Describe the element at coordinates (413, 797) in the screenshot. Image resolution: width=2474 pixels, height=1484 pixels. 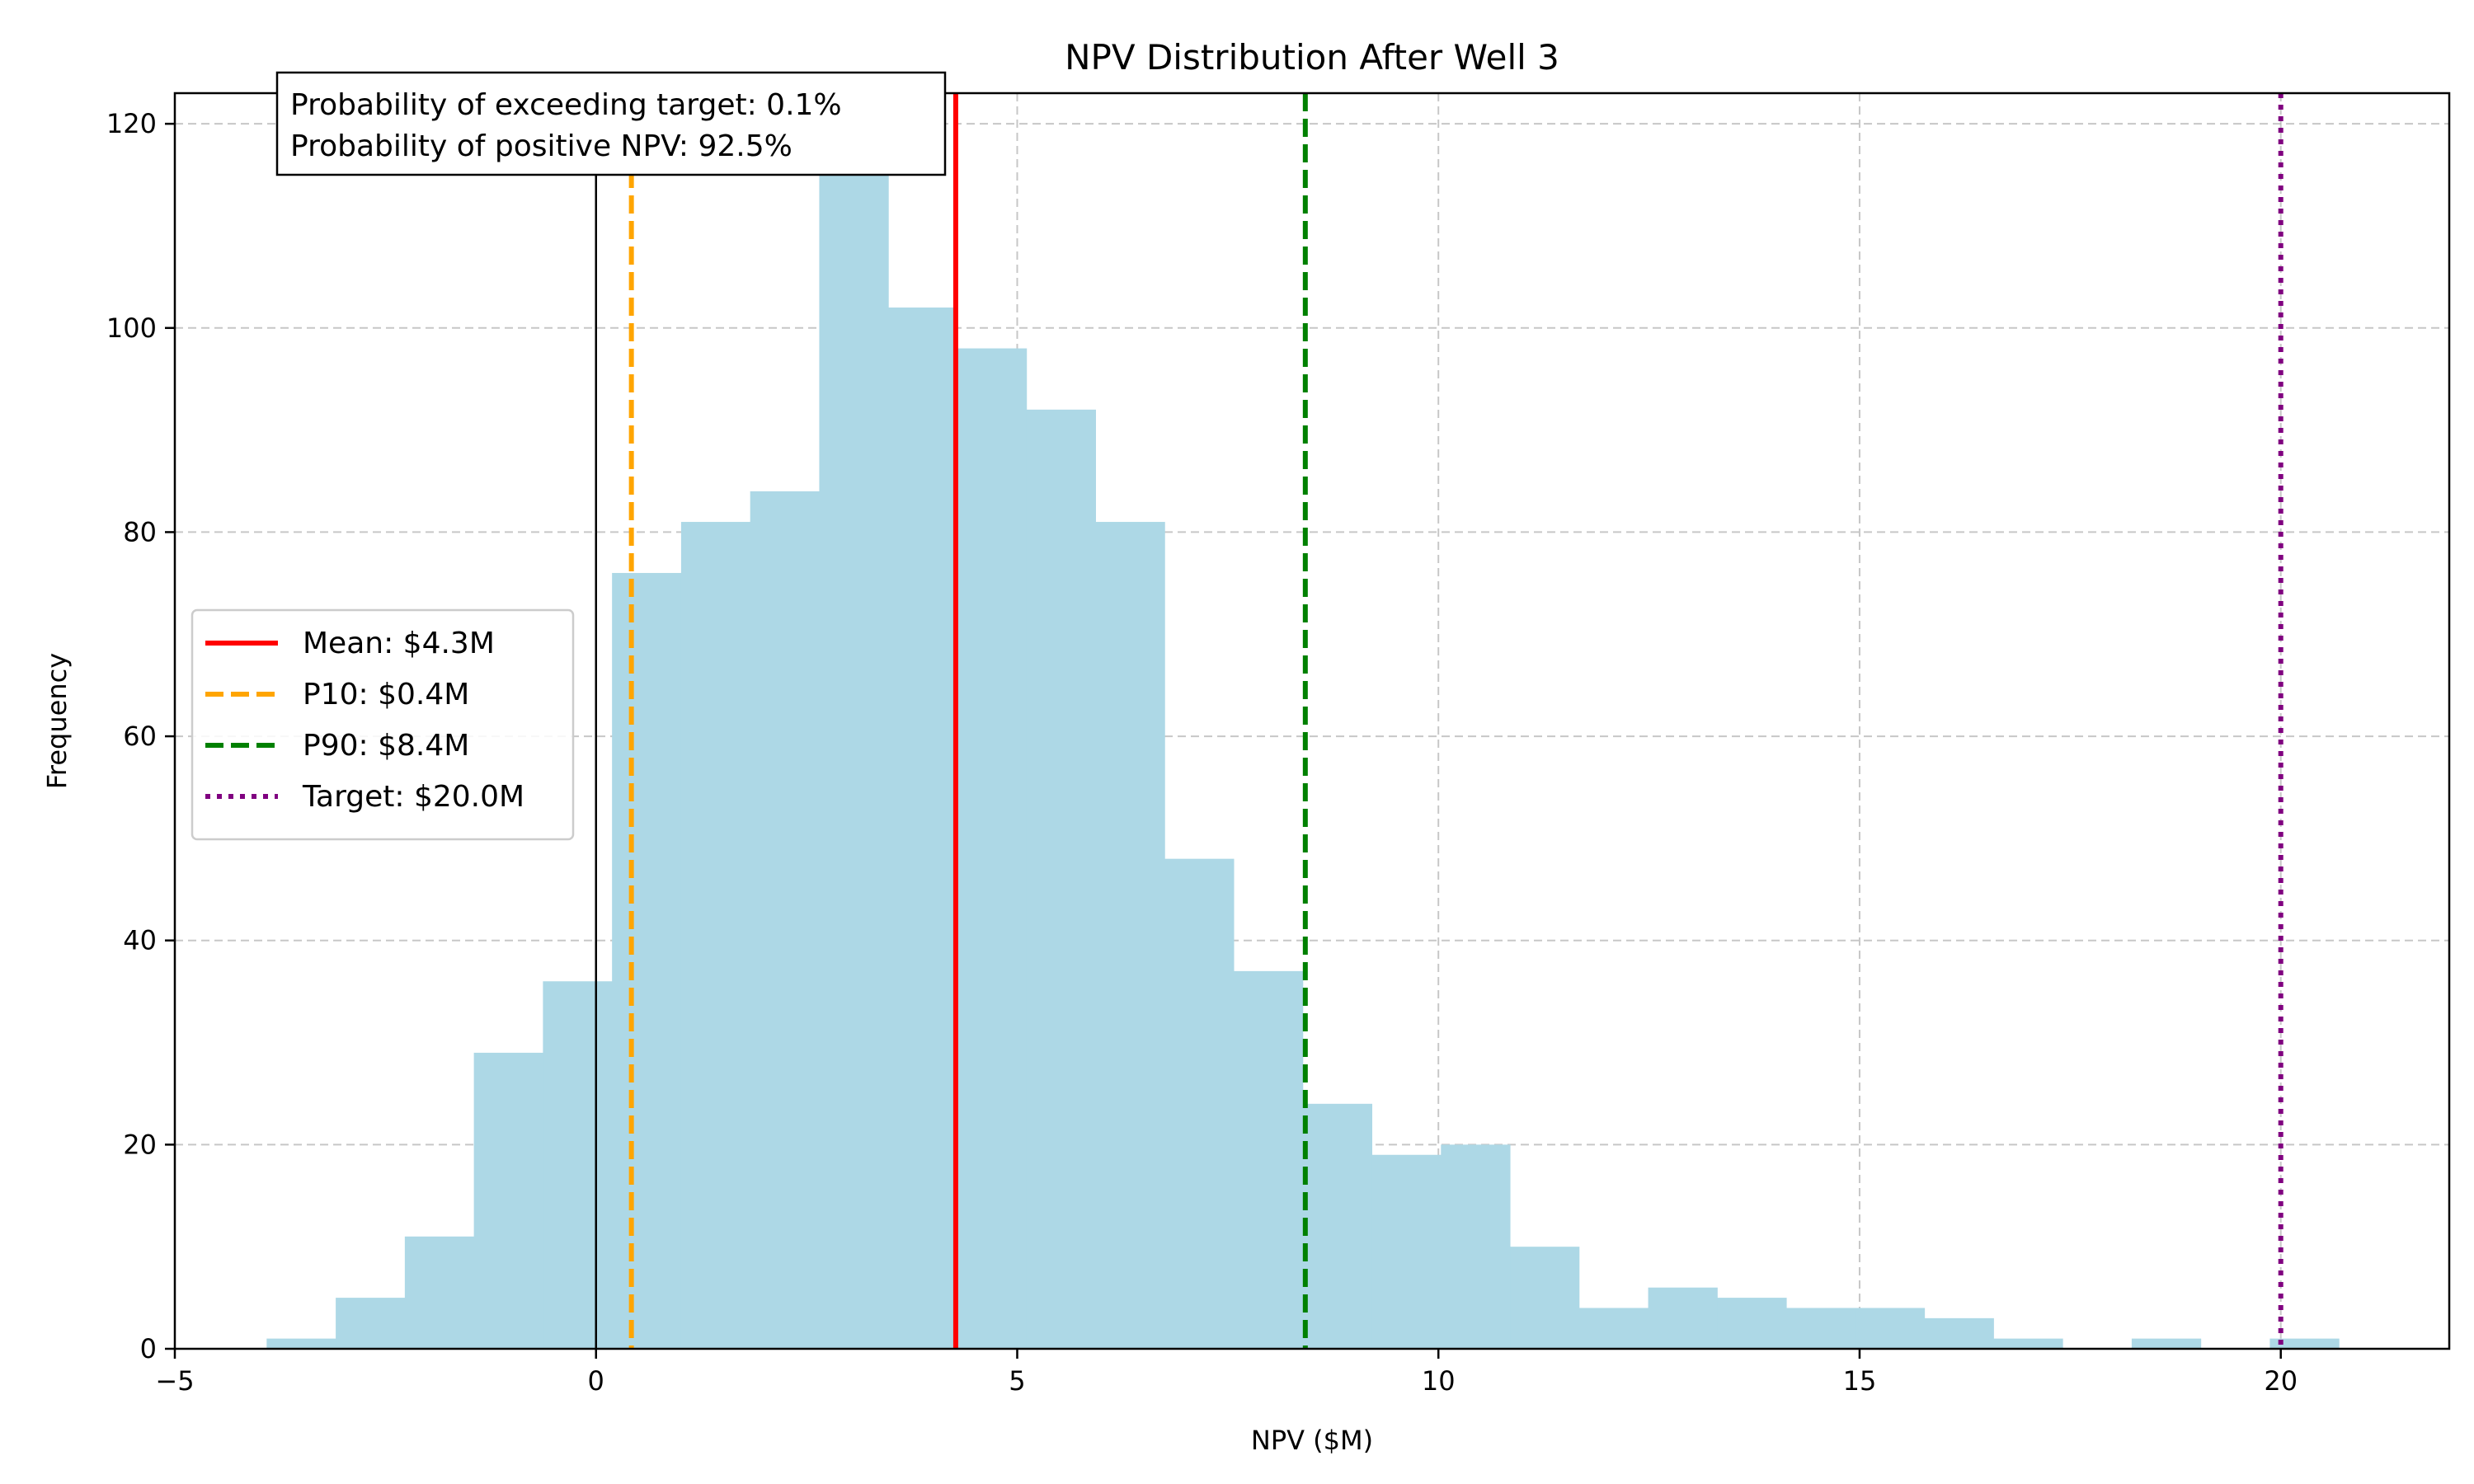
I see `legend-label-target: Target: $20.0M` at that location.